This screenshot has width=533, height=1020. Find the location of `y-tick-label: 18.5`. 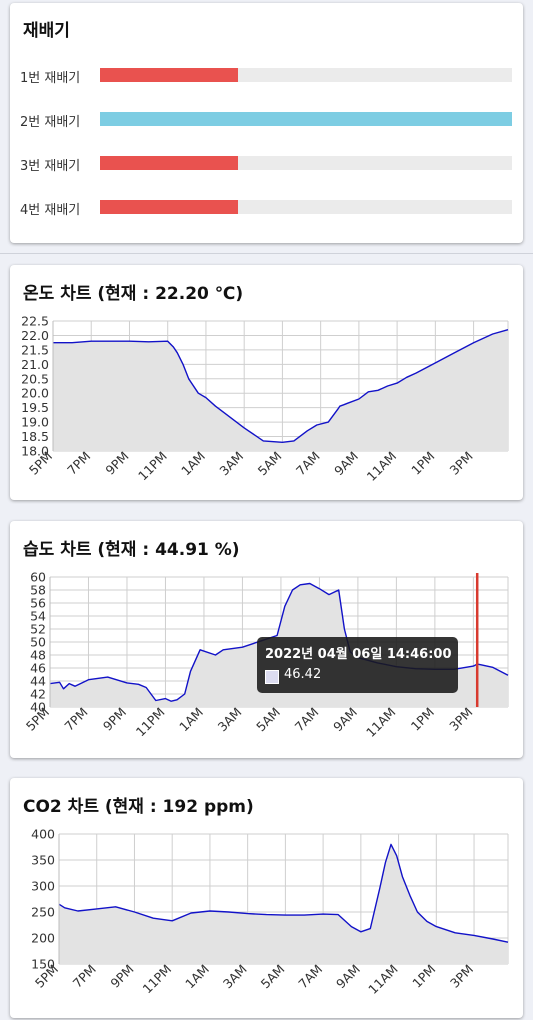

y-tick-label: 18.5 is located at coordinates (35, 436).